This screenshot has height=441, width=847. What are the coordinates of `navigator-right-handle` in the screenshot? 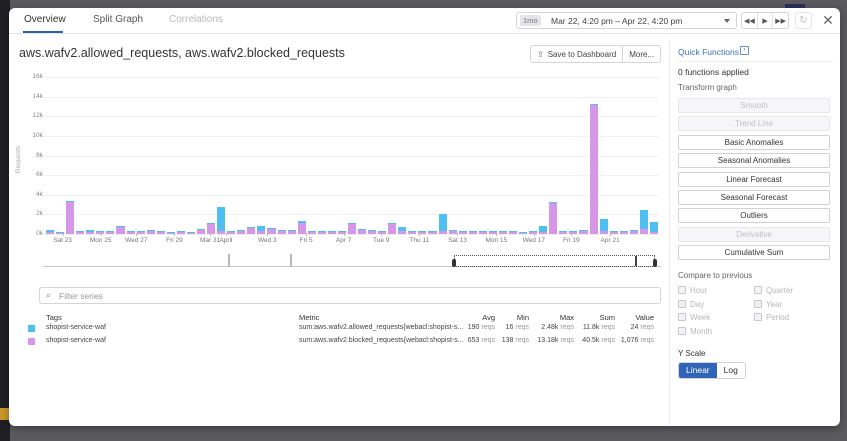 It's located at (654, 263).